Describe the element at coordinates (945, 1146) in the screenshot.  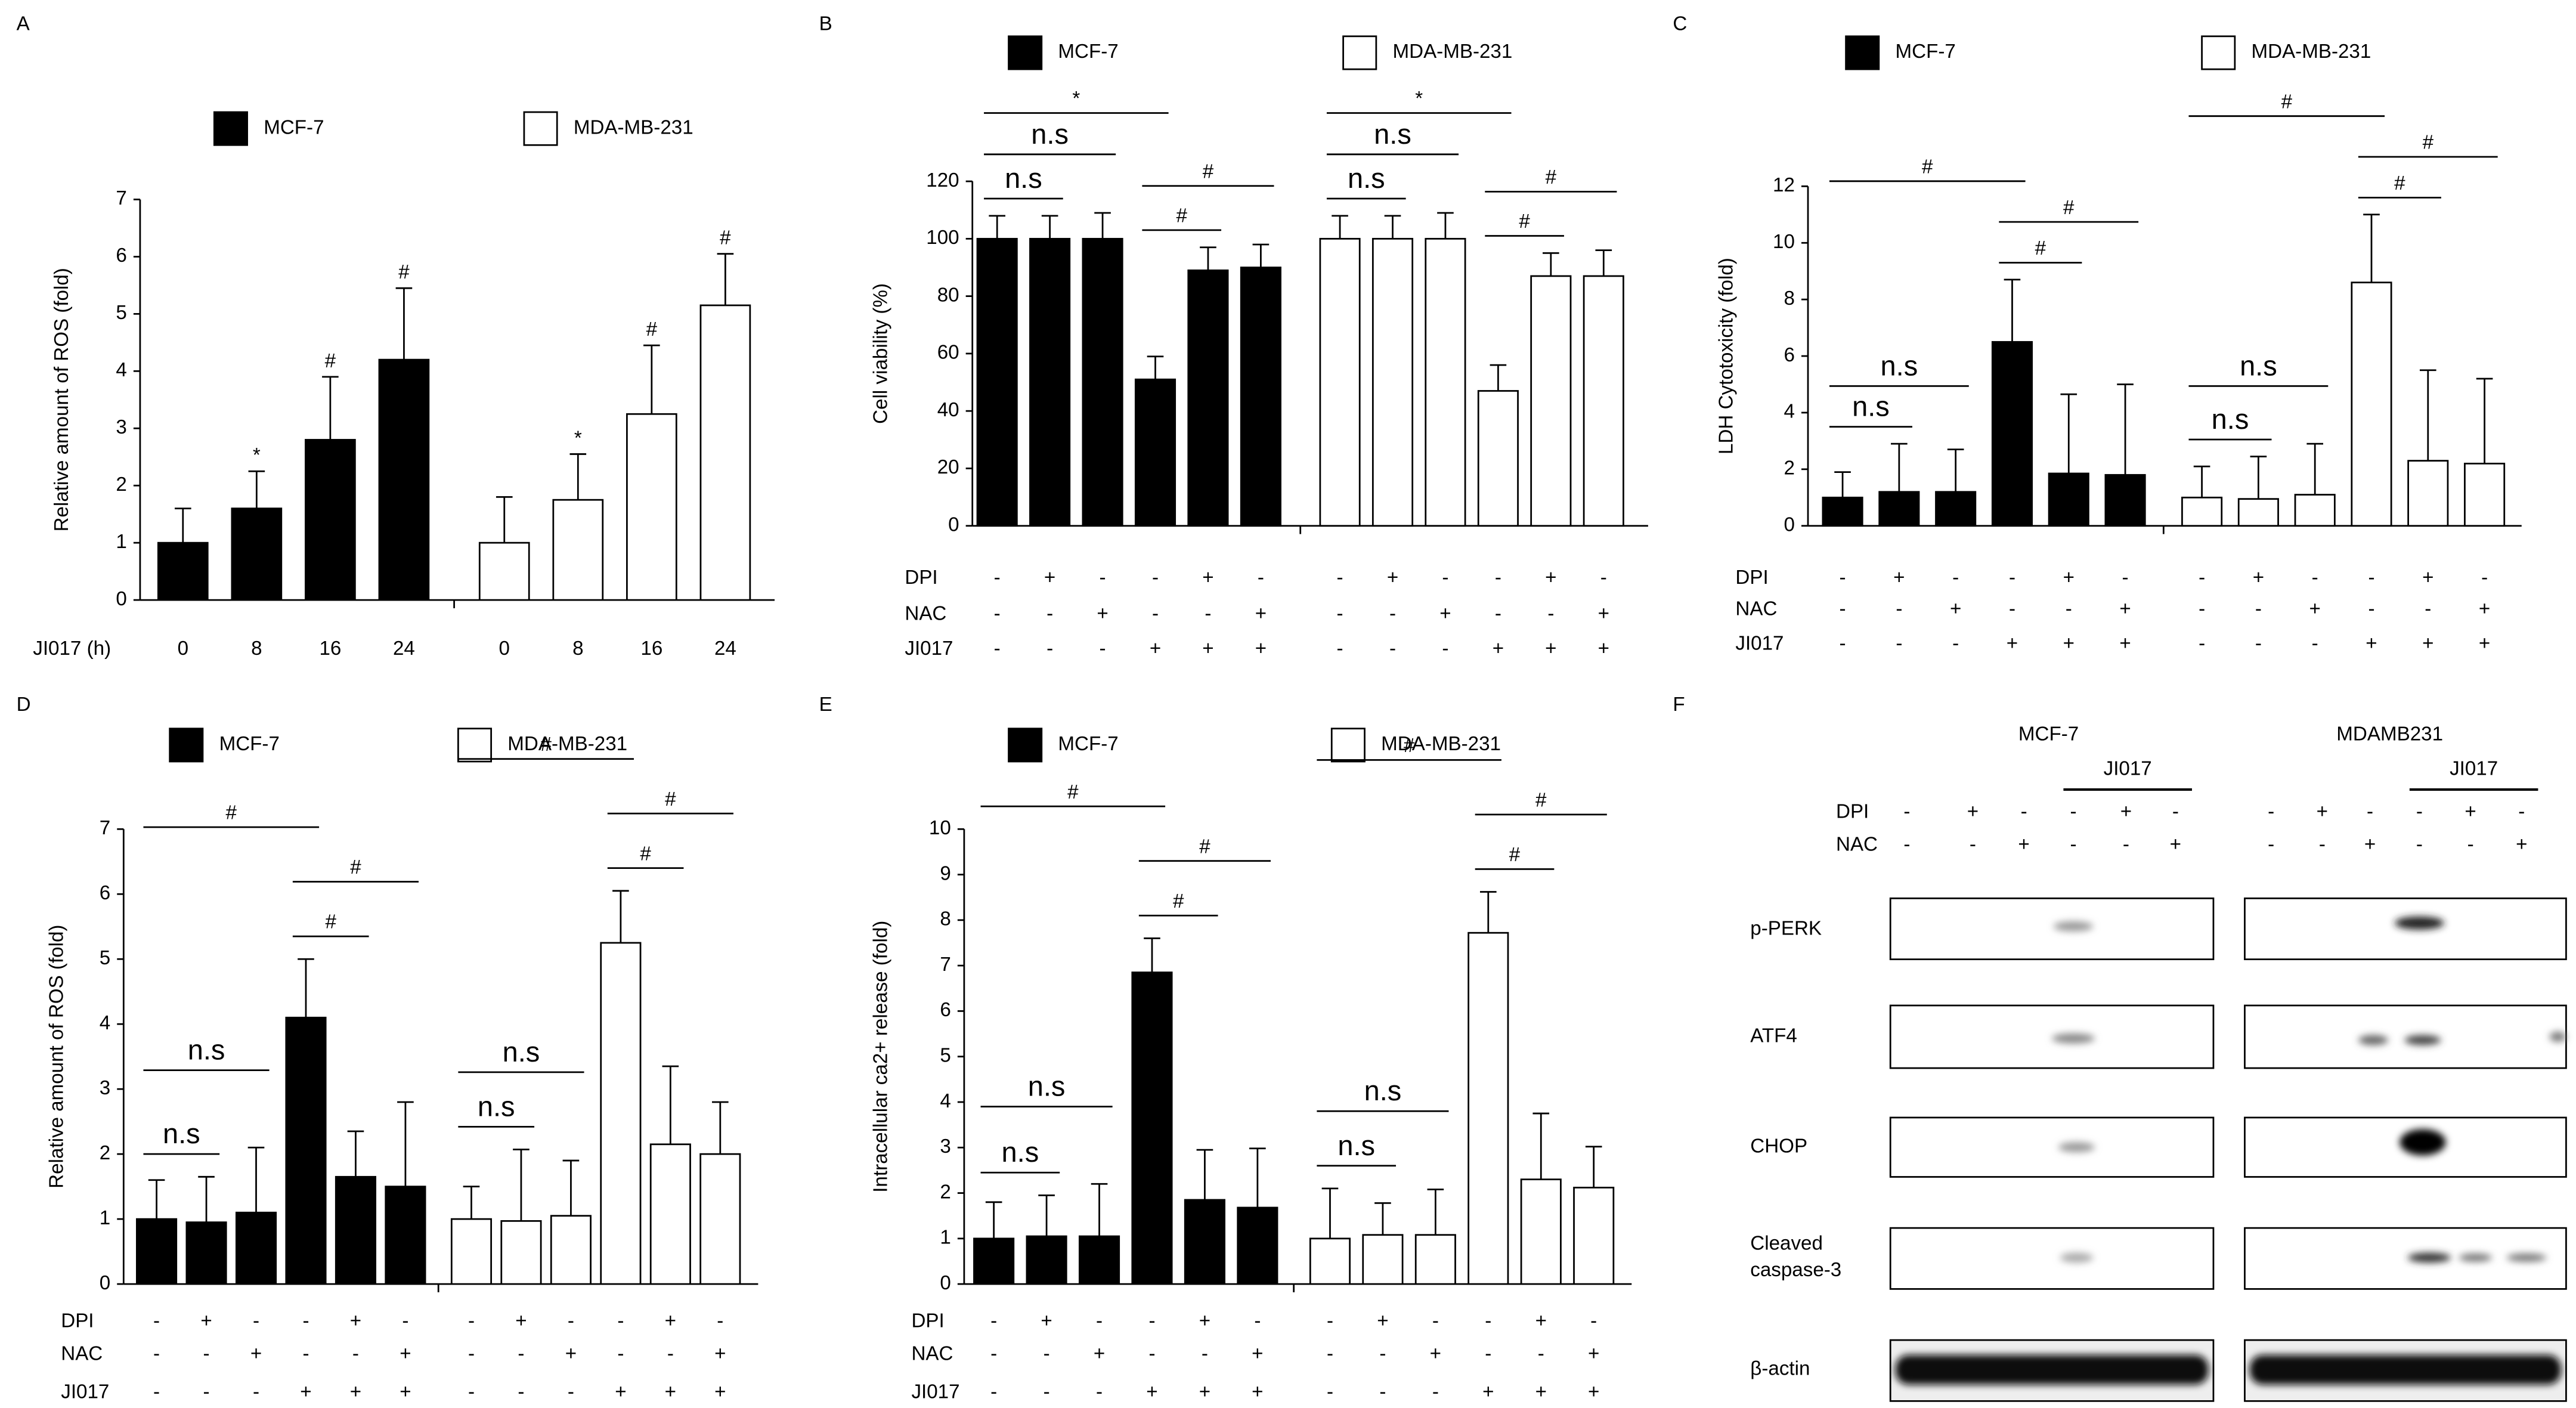
I see `y-tick-label: 3` at that location.